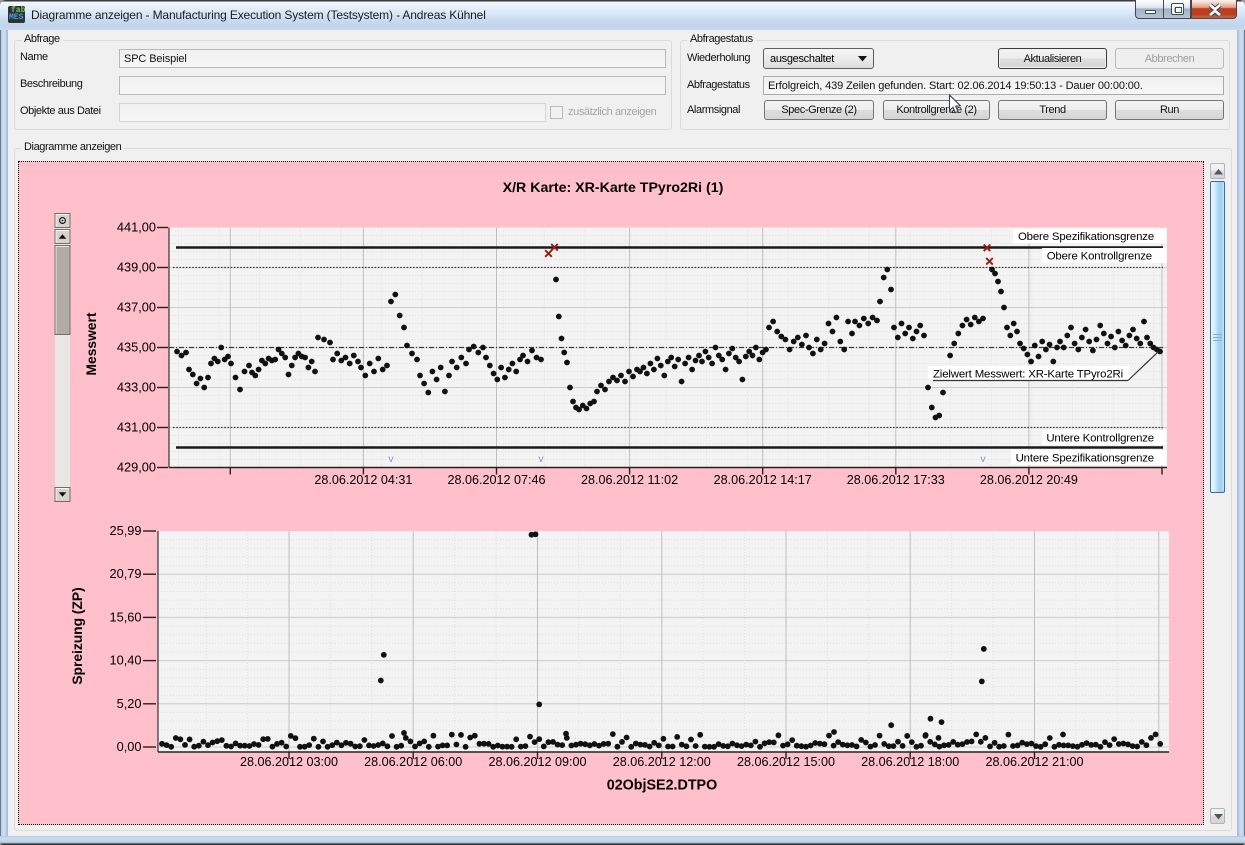 The image size is (1245, 845). I want to click on svg-text: 02ObjSE2.DTPO, so click(662, 786).